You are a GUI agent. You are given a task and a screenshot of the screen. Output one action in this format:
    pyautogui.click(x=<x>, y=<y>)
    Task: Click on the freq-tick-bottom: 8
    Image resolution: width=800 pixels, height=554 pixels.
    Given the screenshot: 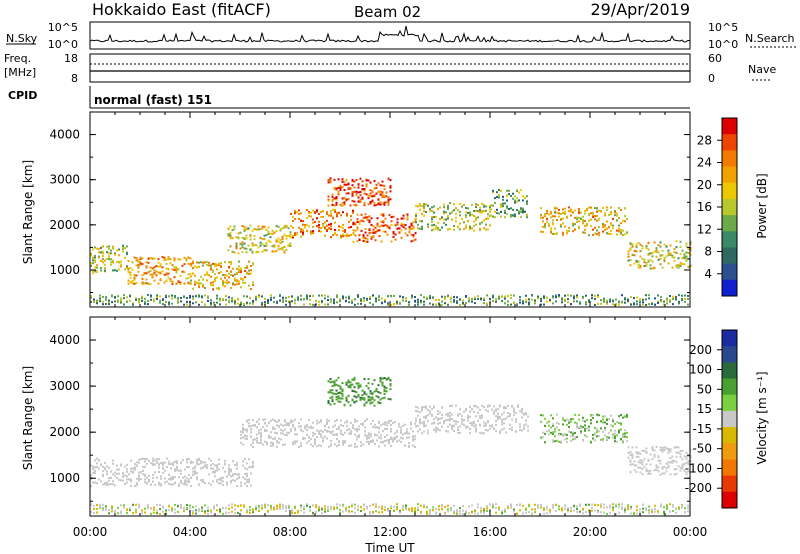 What is the action you would take?
    pyautogui.click(x=74, y=78)
    